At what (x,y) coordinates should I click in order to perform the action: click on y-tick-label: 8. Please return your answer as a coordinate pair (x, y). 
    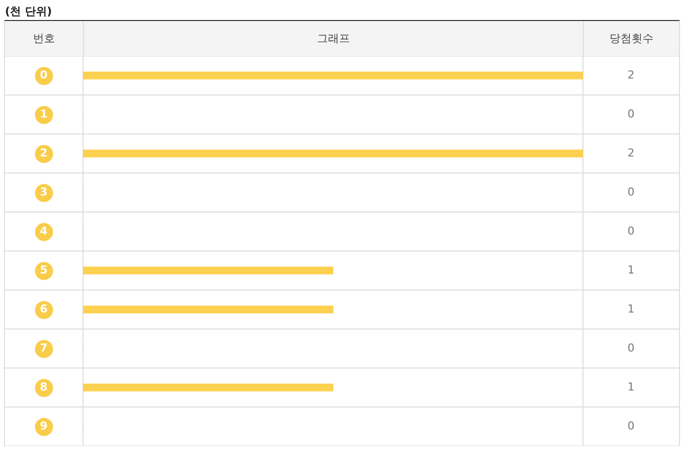
    Looking at the image, I should click on (44, 387).